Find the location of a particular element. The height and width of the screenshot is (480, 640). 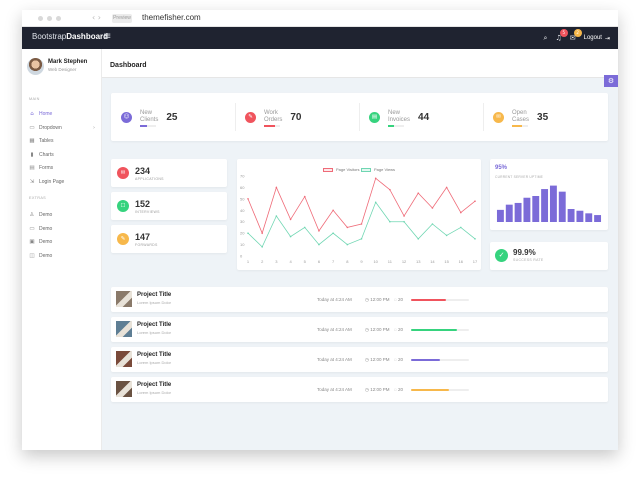

stat-cases: ✉ Open Cases 35 is located at coordinates (543, 117).